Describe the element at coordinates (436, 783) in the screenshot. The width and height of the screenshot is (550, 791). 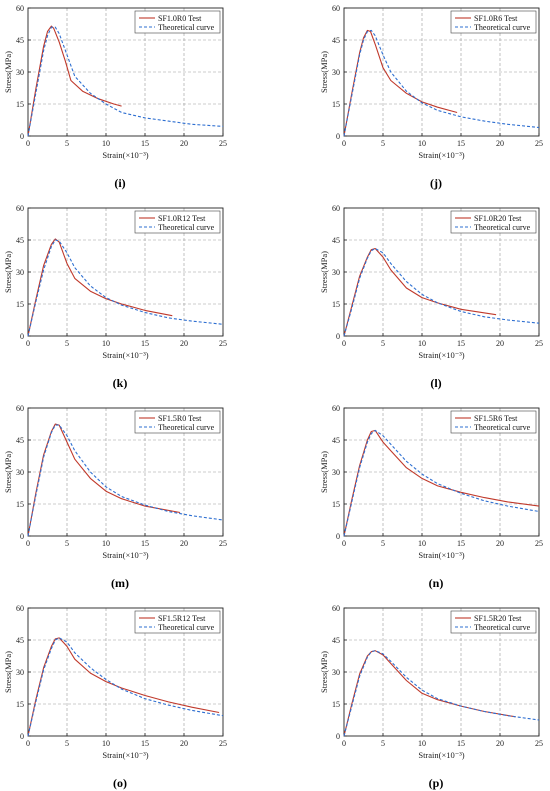
I see `panel-label: (p)` at that location.